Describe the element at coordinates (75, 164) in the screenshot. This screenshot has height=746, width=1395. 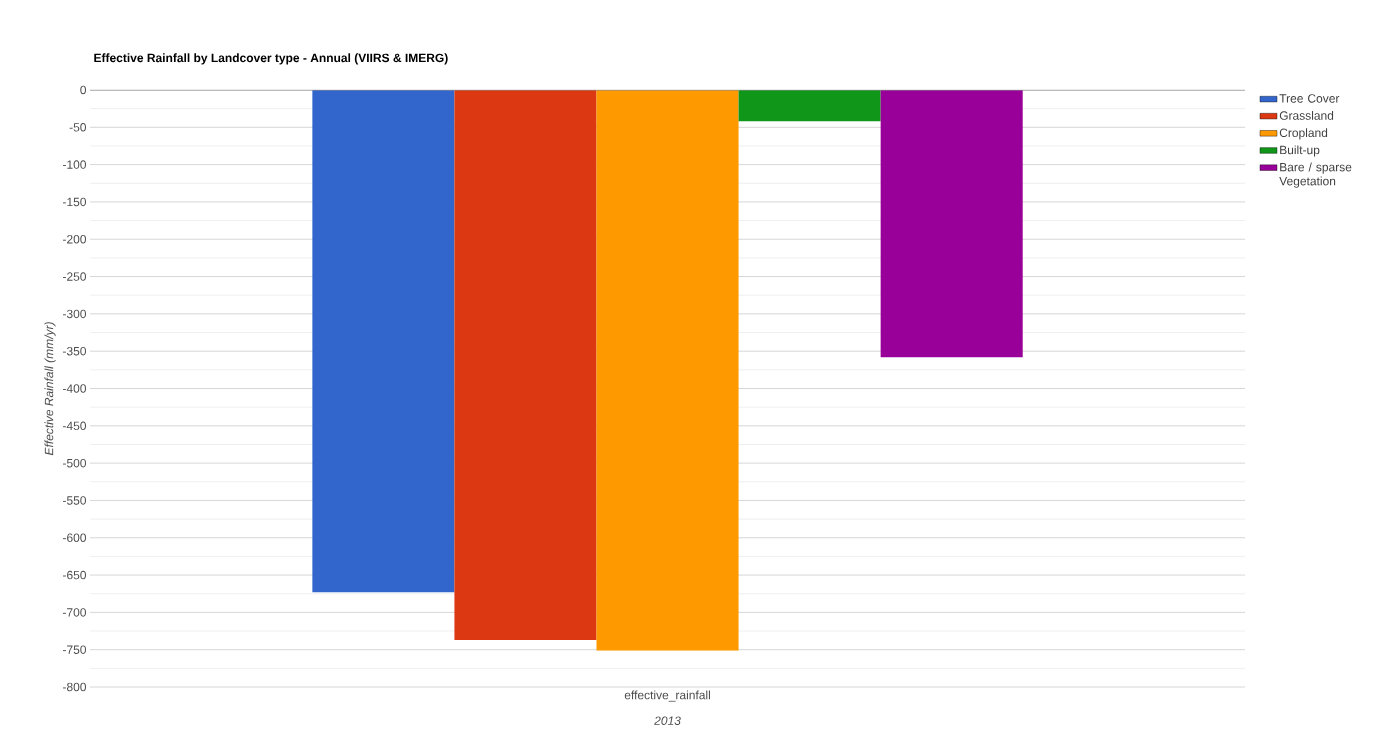
I see `y-tick-label: -100` at that location.